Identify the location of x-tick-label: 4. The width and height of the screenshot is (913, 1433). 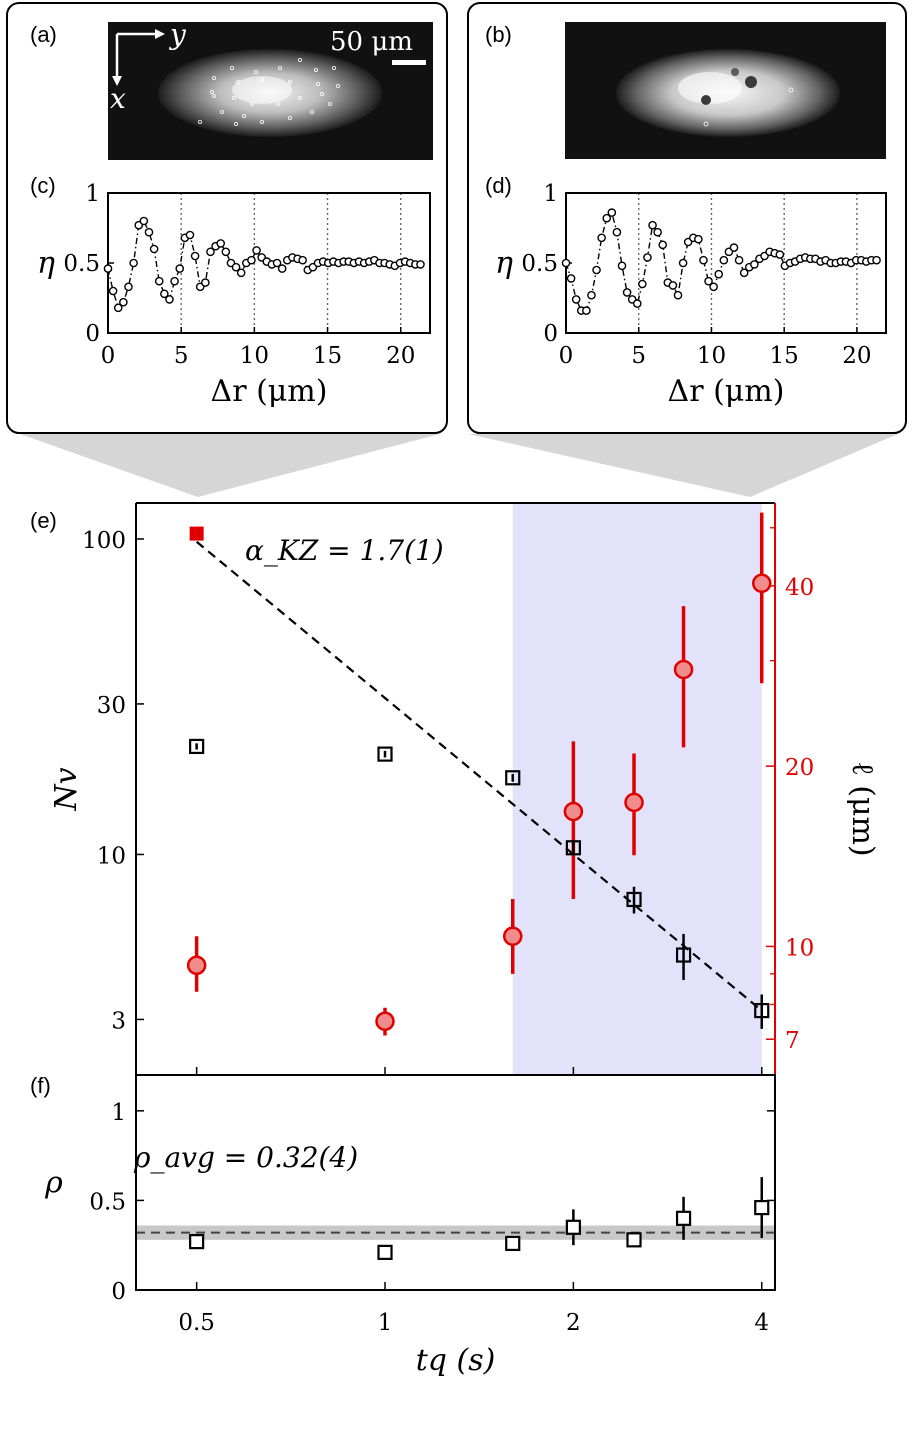
(761, 1323).